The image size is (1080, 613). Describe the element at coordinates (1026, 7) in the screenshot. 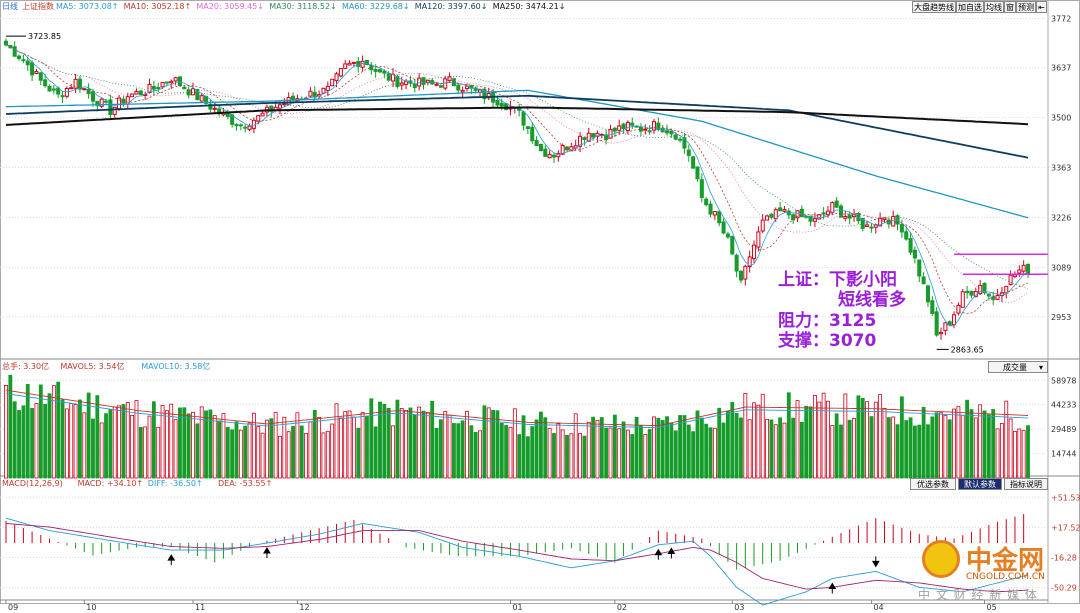

I see `forecast-button: 预测` at that location.